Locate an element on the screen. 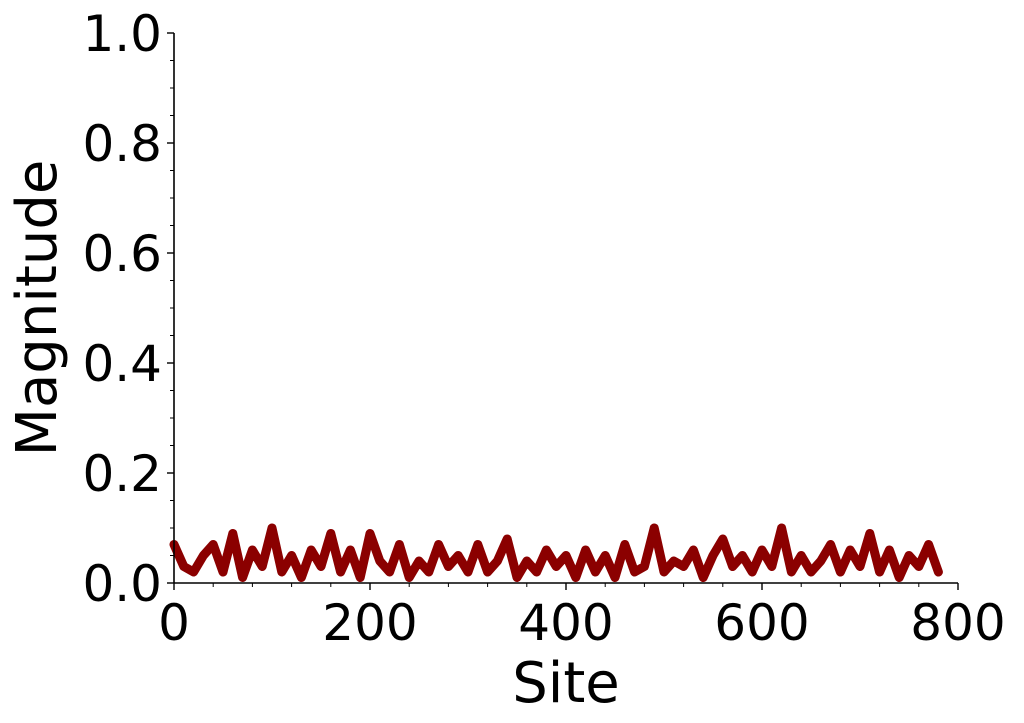  y-tick-label: 0.2 is located at coordinates (122, 474).